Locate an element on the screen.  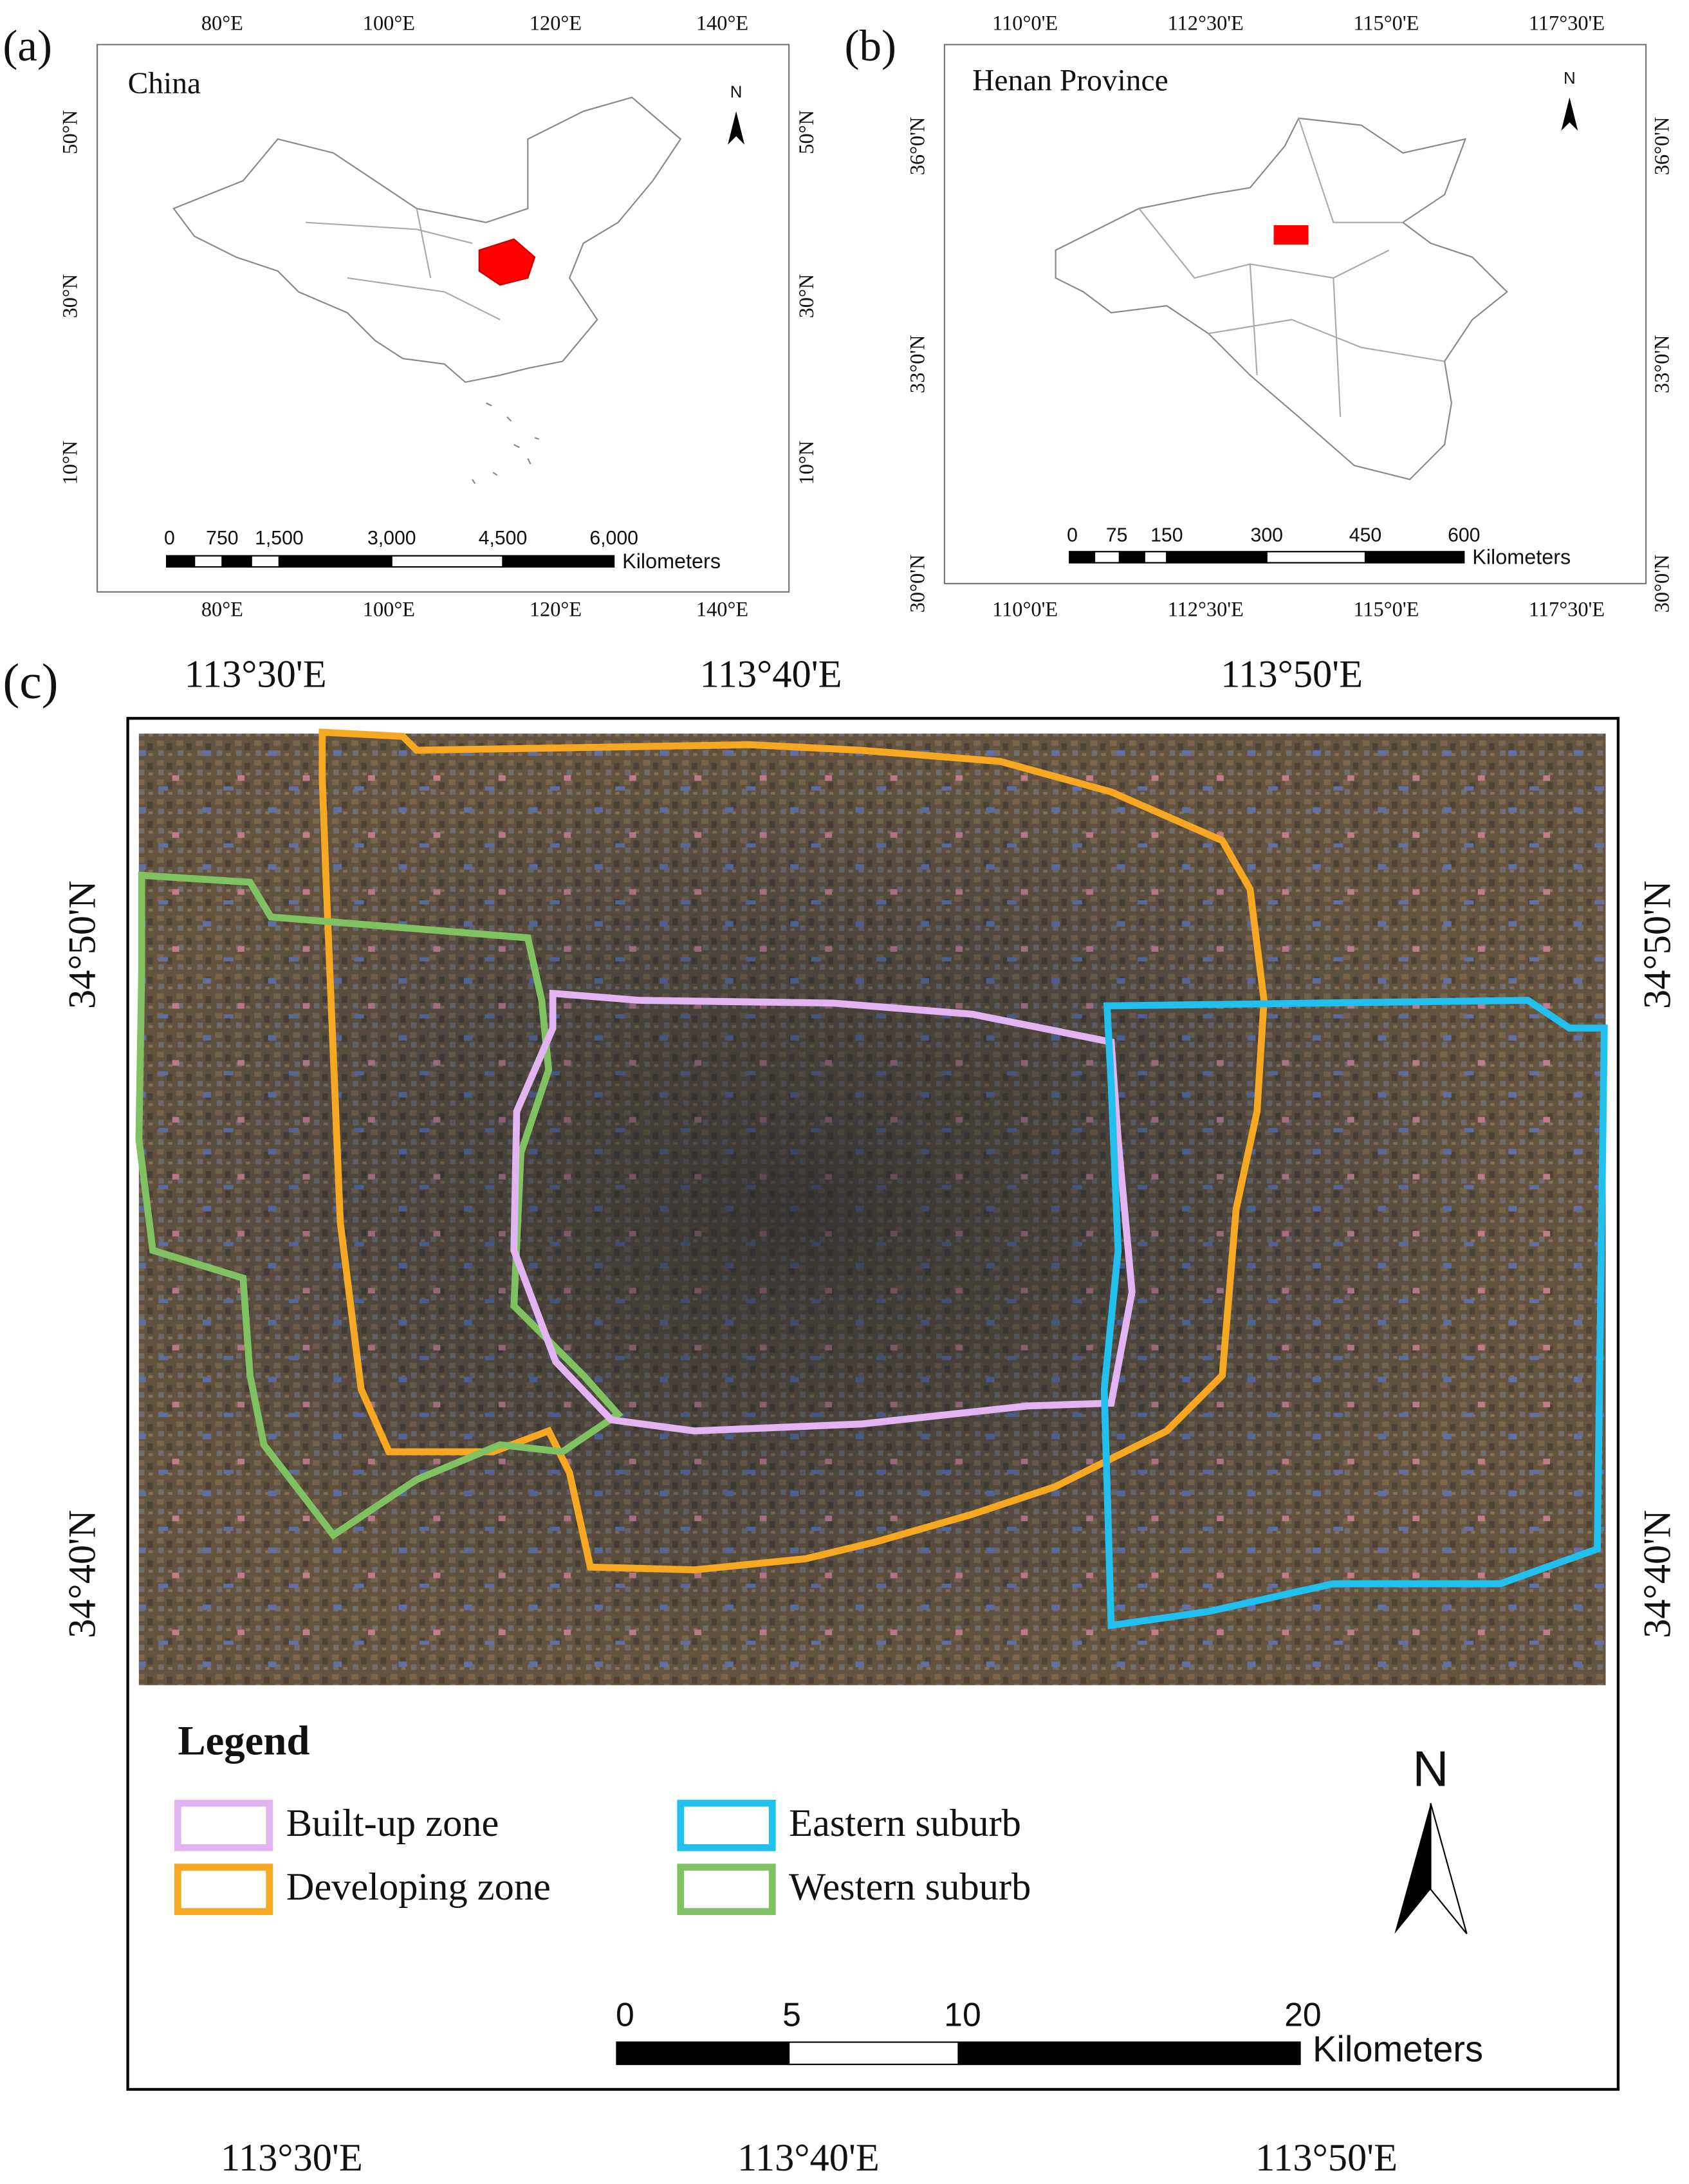
scale-label: 75 is located at coordinates (1117, 535).